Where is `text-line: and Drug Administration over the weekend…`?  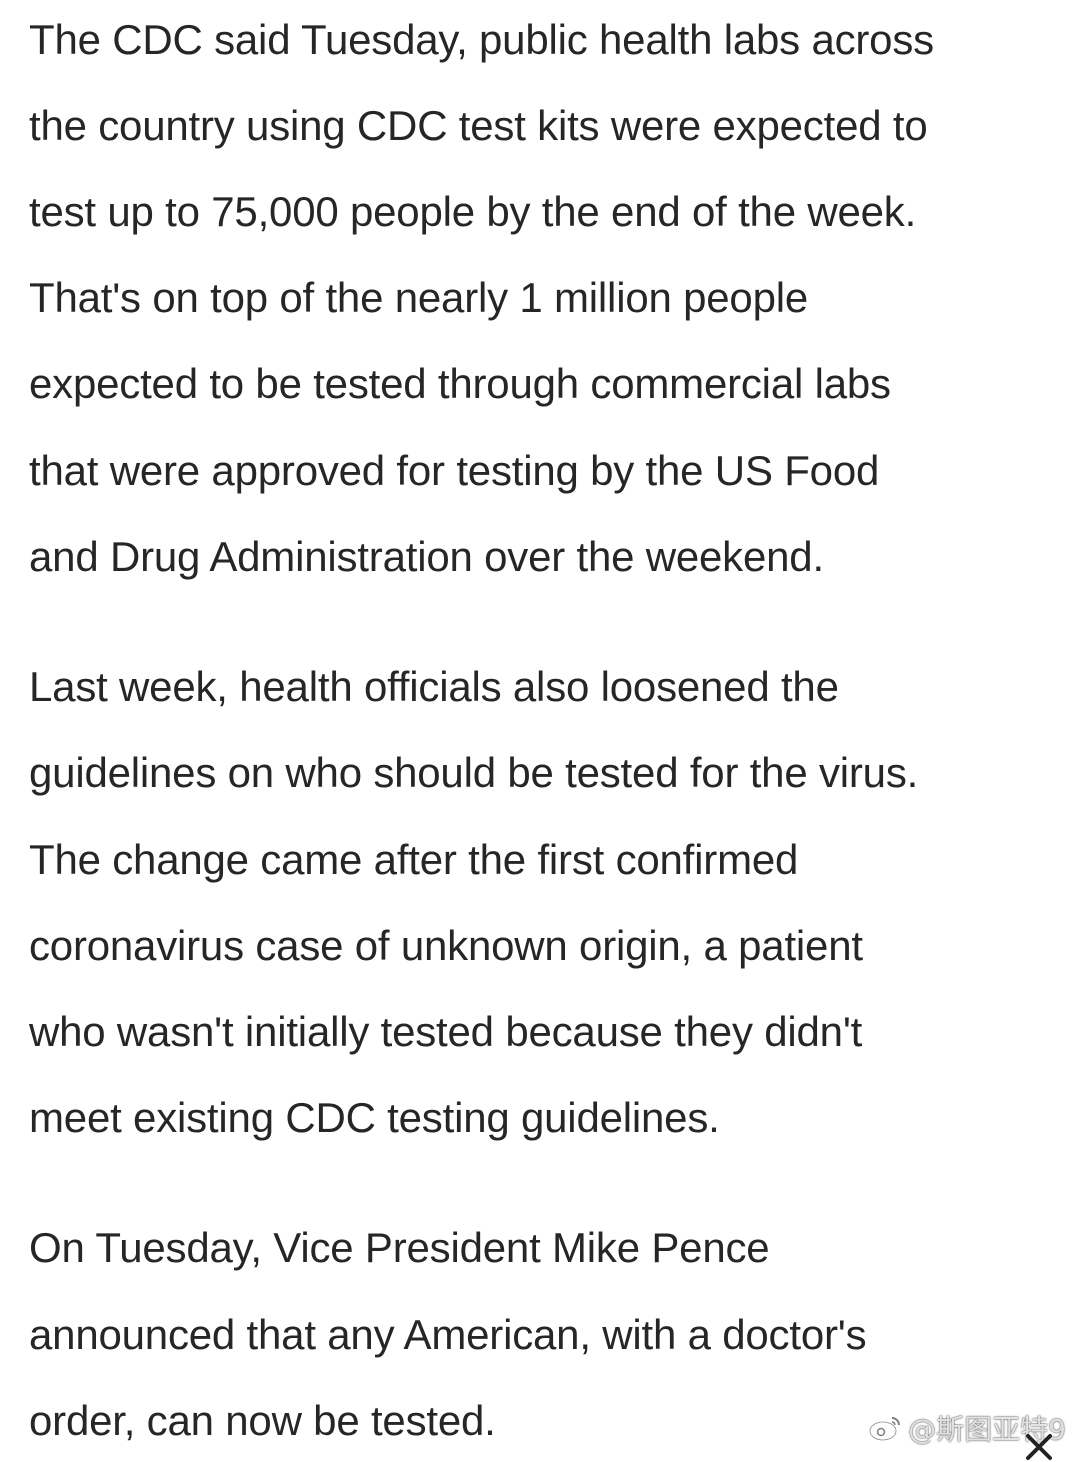
text-line: and Drug Administration over the weekend… is located at coordinates (426, 556).